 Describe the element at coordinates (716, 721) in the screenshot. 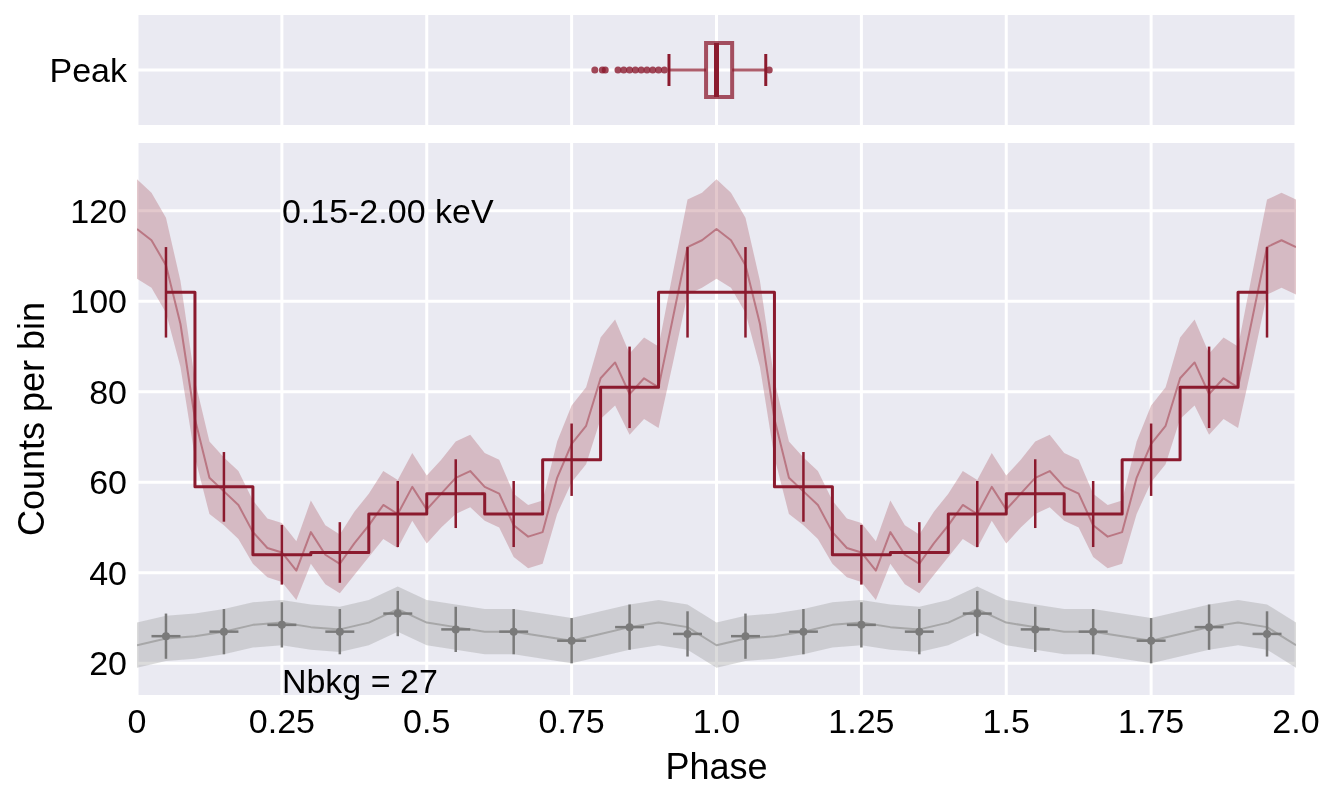

I see `x-tick-label: 1.0` at that location.